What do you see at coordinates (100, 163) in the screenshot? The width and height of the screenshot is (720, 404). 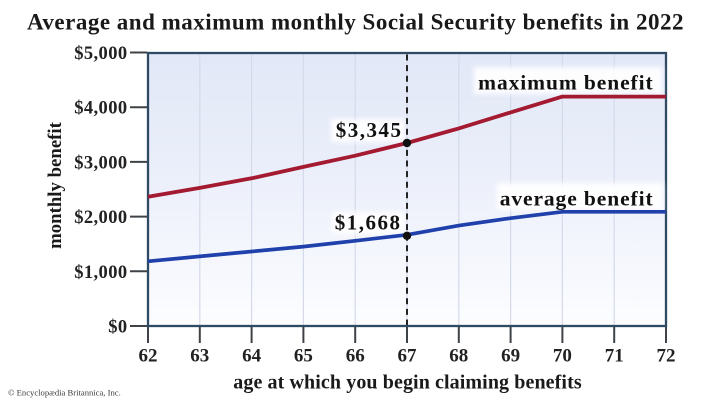 I see `svg-text: $3,000` at bounding box center [100, 163].